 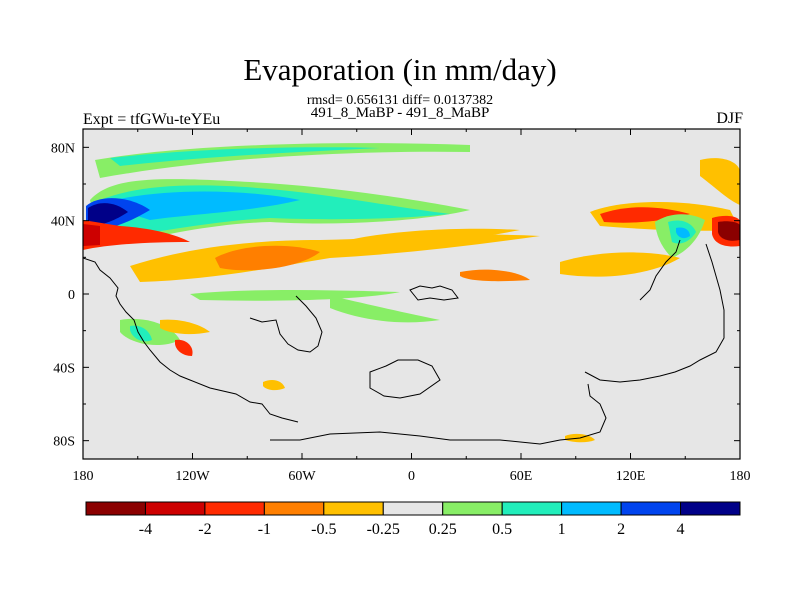 I want to click on x-tick-label: 60W, so click(x=302, y=476).